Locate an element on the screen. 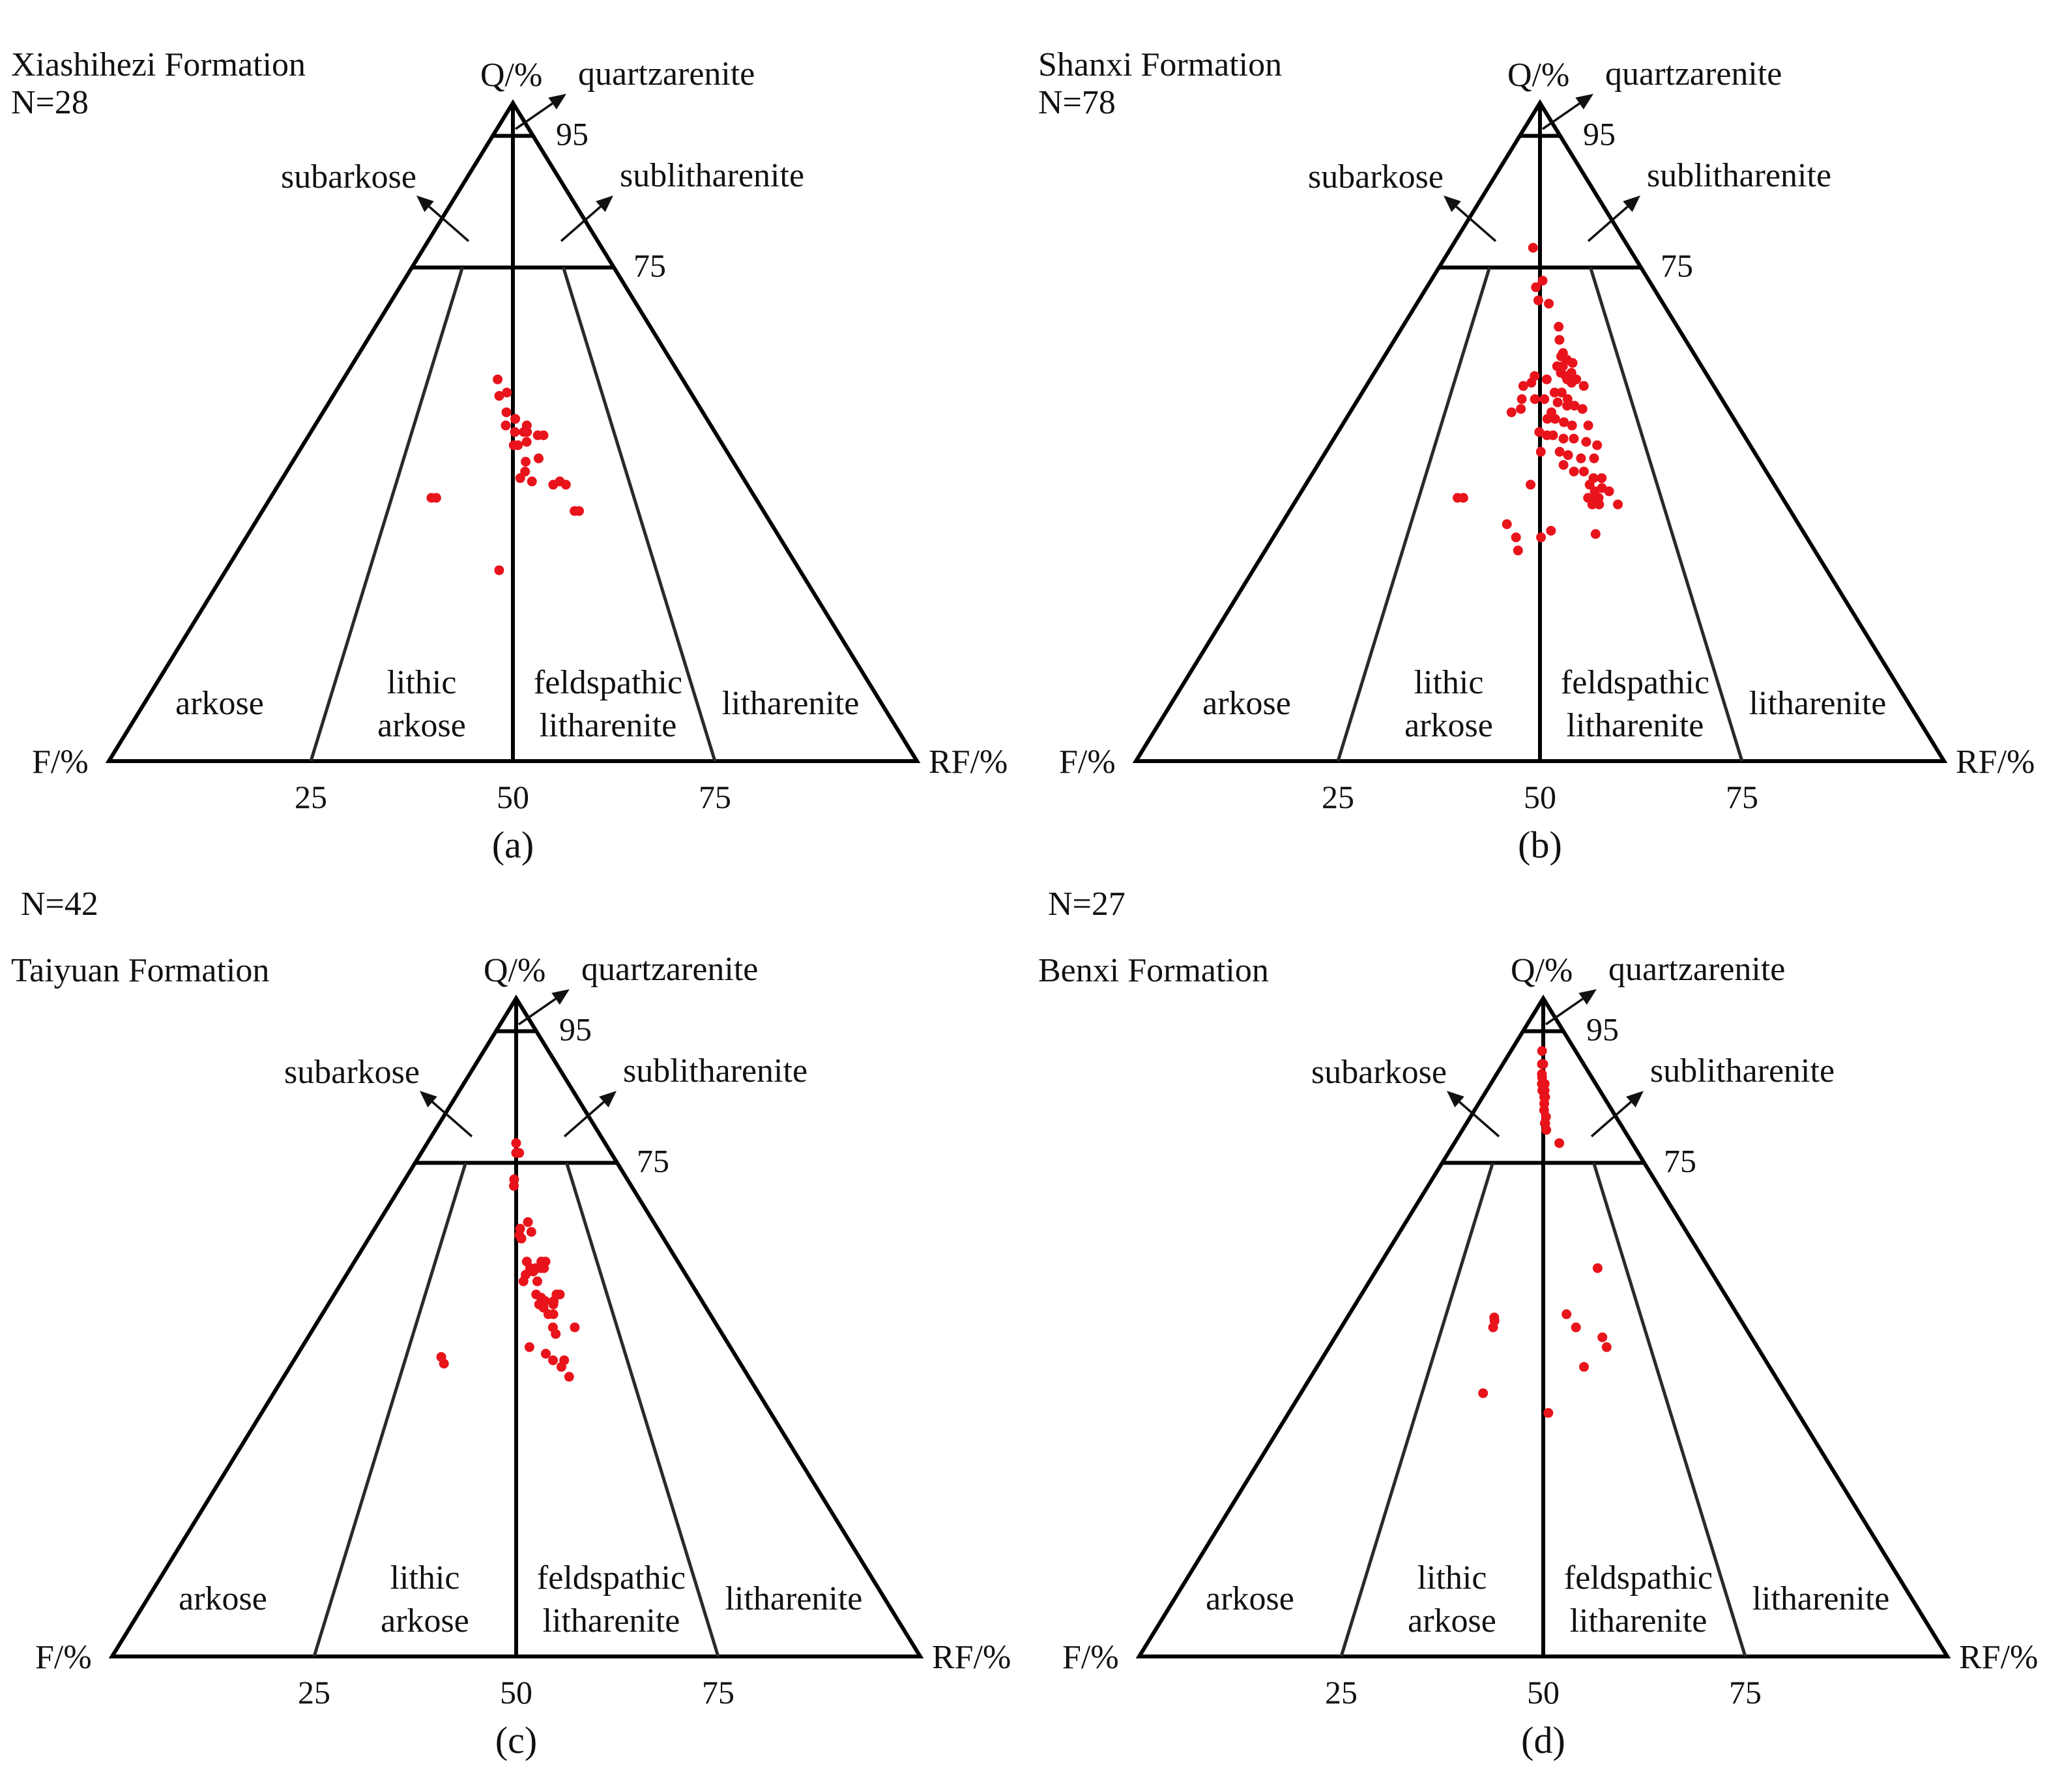  ratio-75-line is located at coordinates (642, 1409).